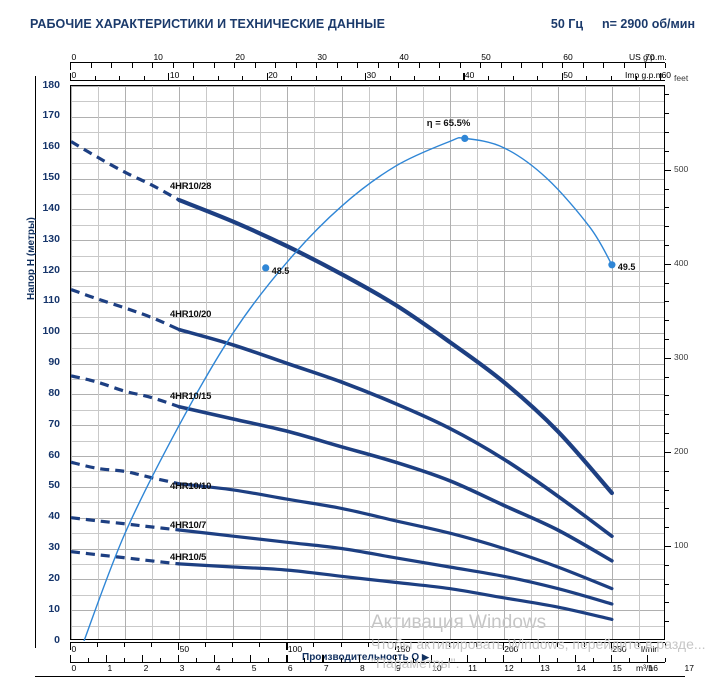 This screenshot has height=696, width=719. Describe the element at coordinates (191, 396) in the screenshot. I see `curve-label-4hr10-15: 4HR10/15` at that location.